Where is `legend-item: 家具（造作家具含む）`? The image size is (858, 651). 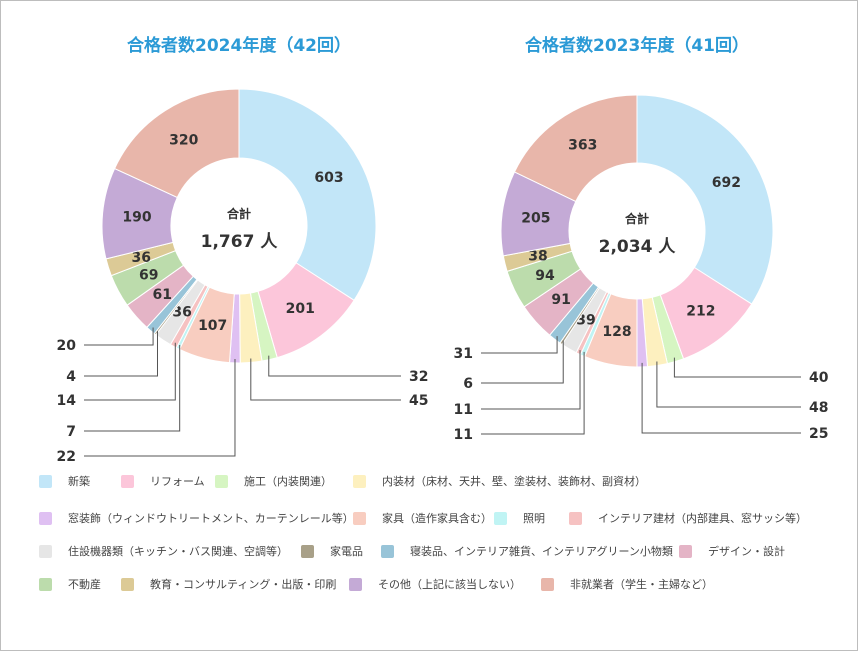
legend-item: 家具（造作家具含む） is located at coordinates (422, 518).